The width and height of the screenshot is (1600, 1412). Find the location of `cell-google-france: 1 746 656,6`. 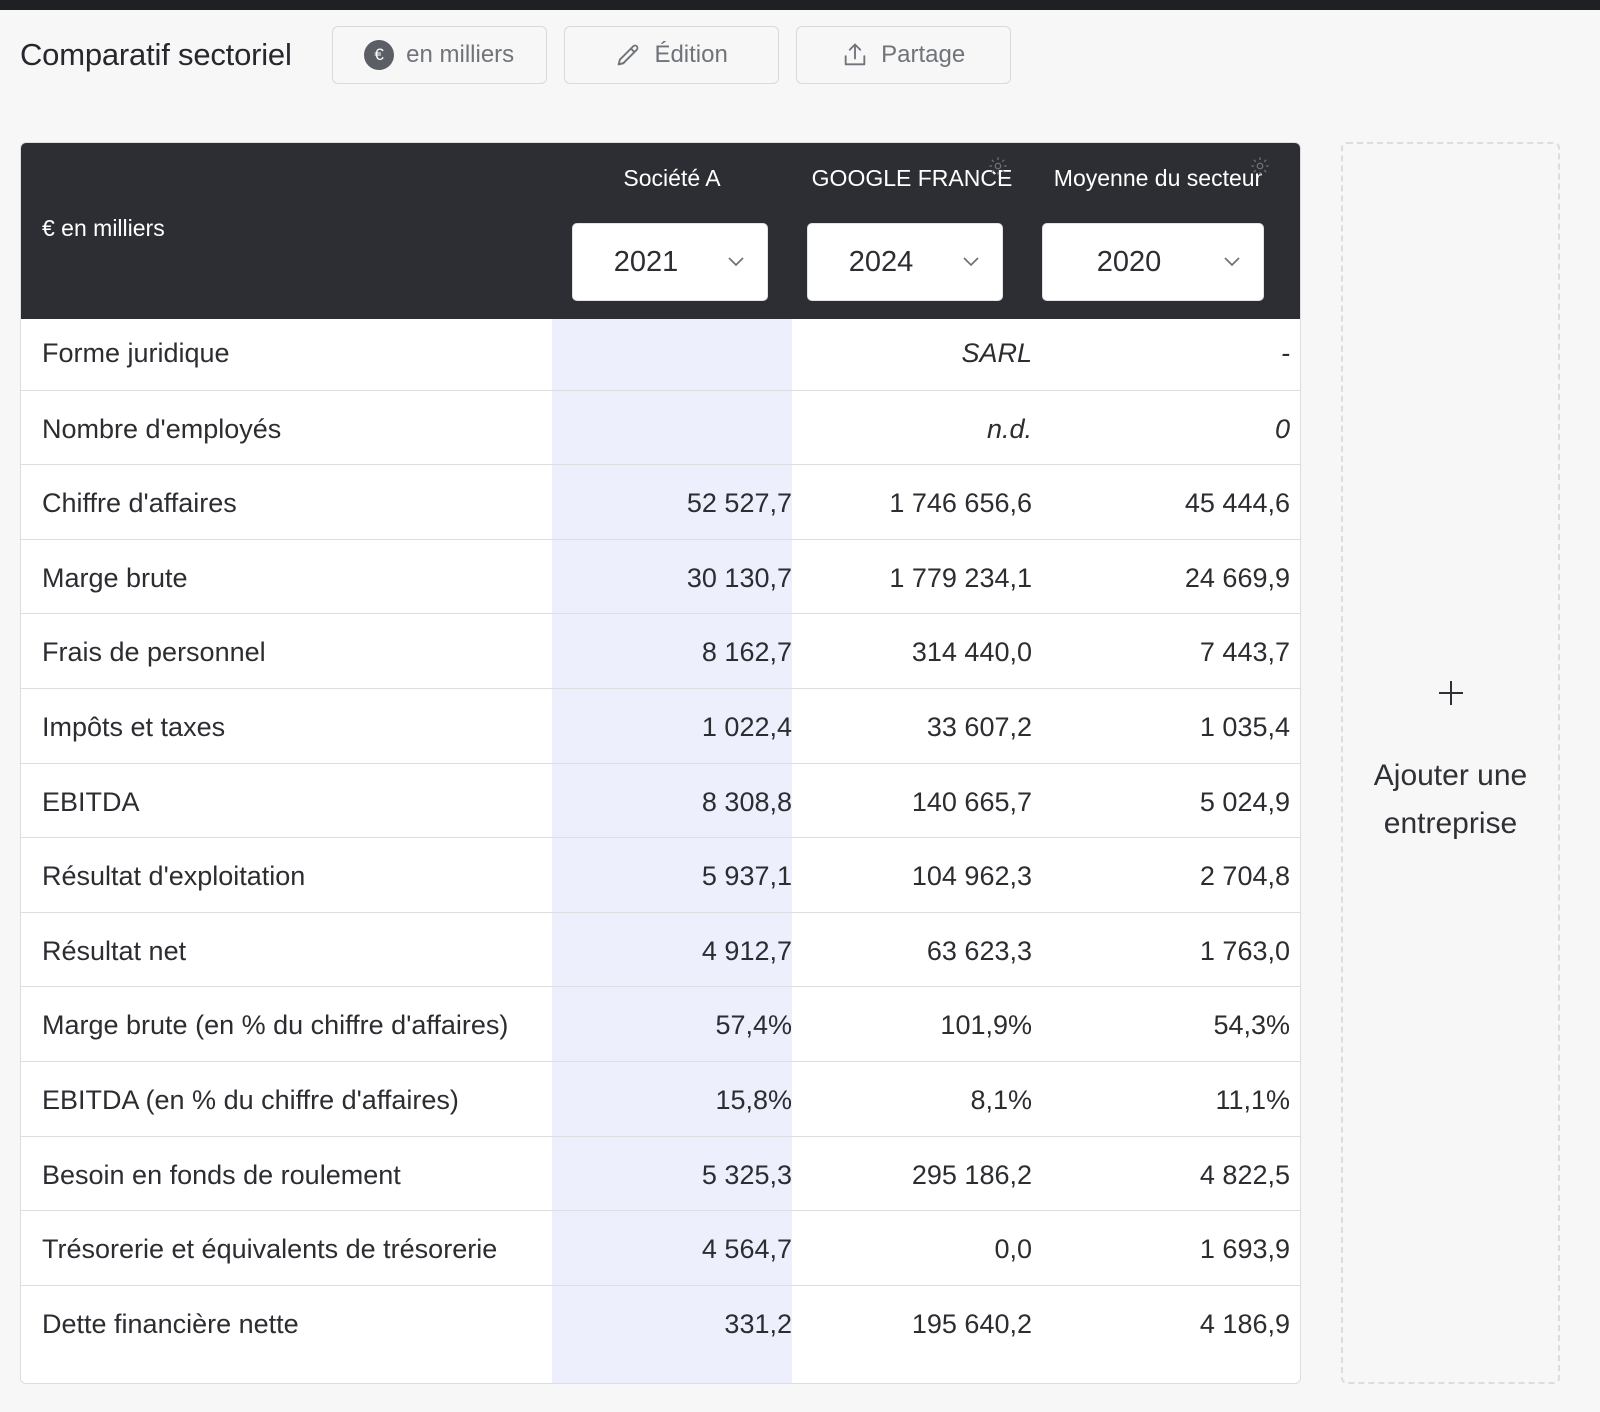

cell-google-france: 1 746 656,6 is located at coordinates (960, 503).